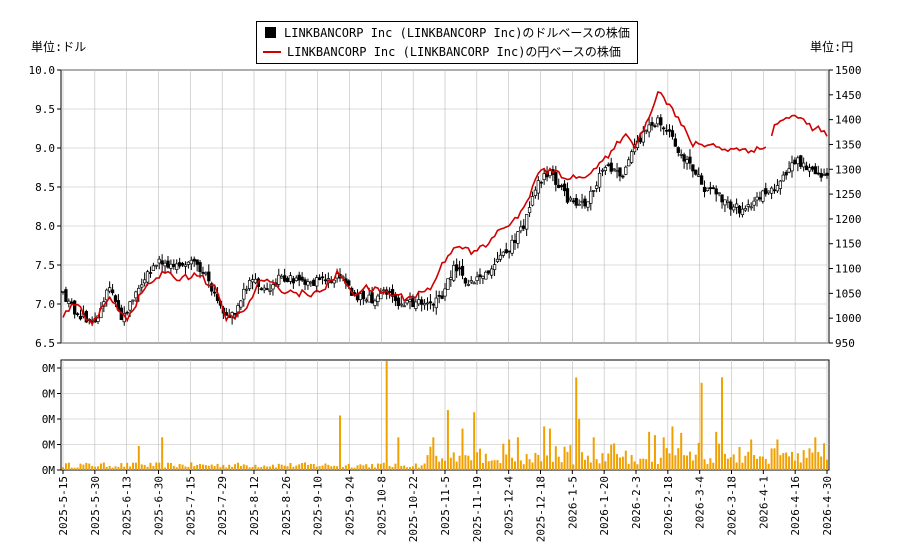  What do you see at coordinates (270, 32) in the screenshot?
I see `legend-candle-swatch` at bounding box center [270, 32].